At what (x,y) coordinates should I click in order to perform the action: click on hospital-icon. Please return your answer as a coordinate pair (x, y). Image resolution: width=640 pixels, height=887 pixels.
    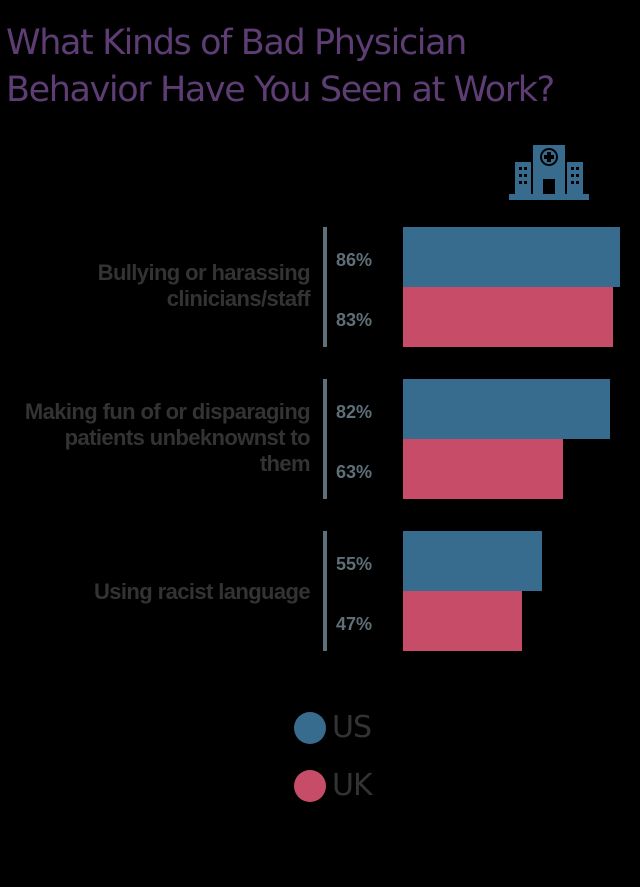
    Looking at the image, I should click on (549, 172).